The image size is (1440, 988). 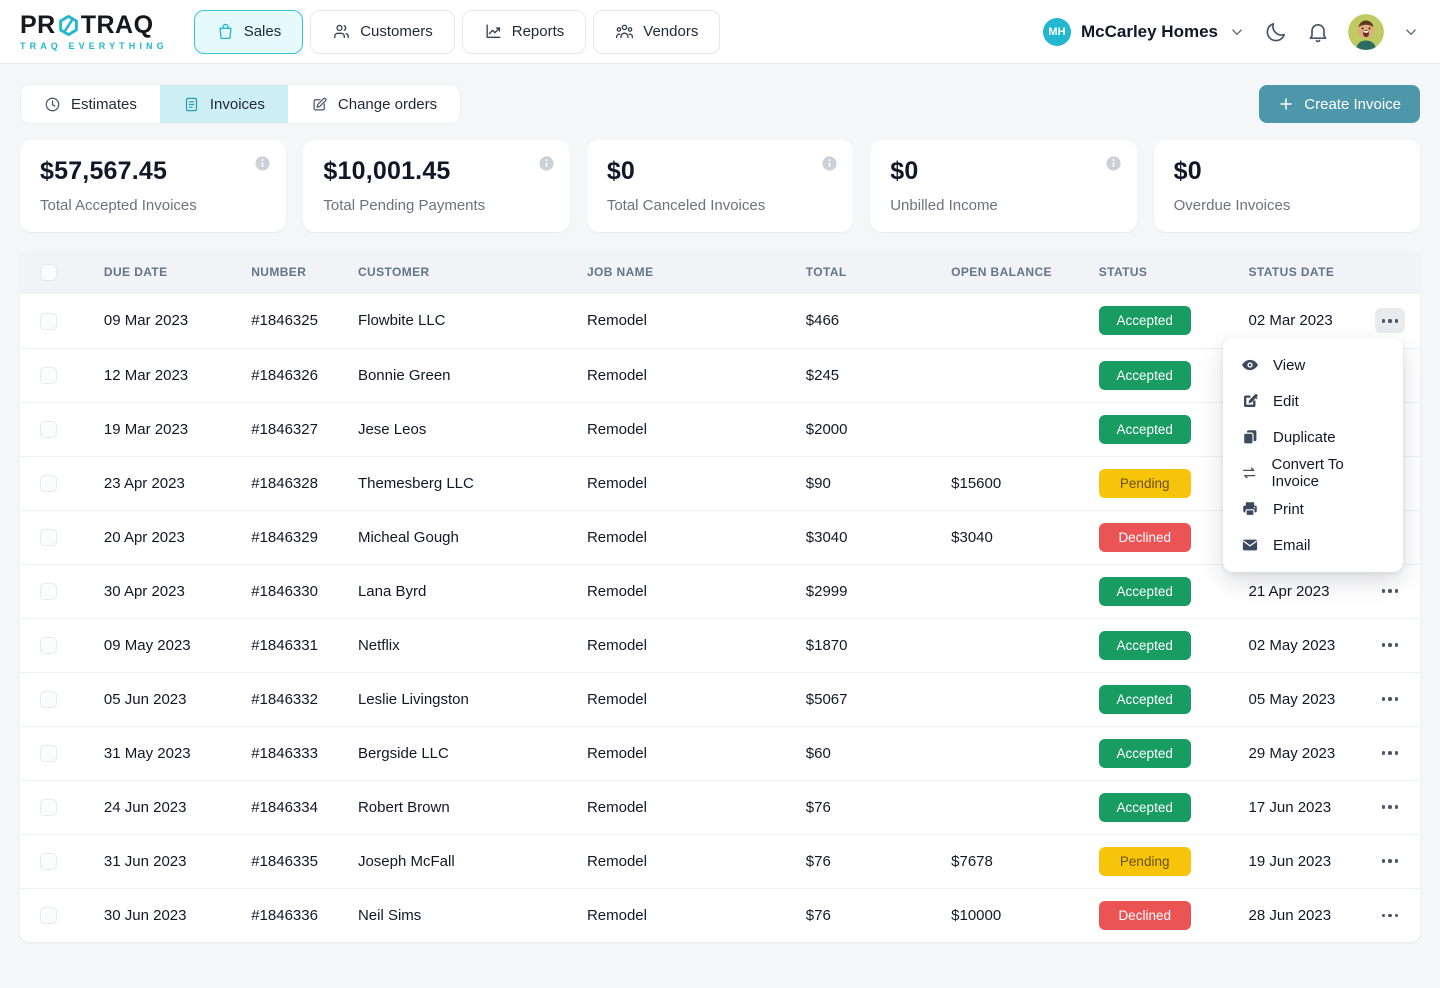 I want to click on primary-nav: Sales Customers Reports Vendors, so click(x=457, y=31).